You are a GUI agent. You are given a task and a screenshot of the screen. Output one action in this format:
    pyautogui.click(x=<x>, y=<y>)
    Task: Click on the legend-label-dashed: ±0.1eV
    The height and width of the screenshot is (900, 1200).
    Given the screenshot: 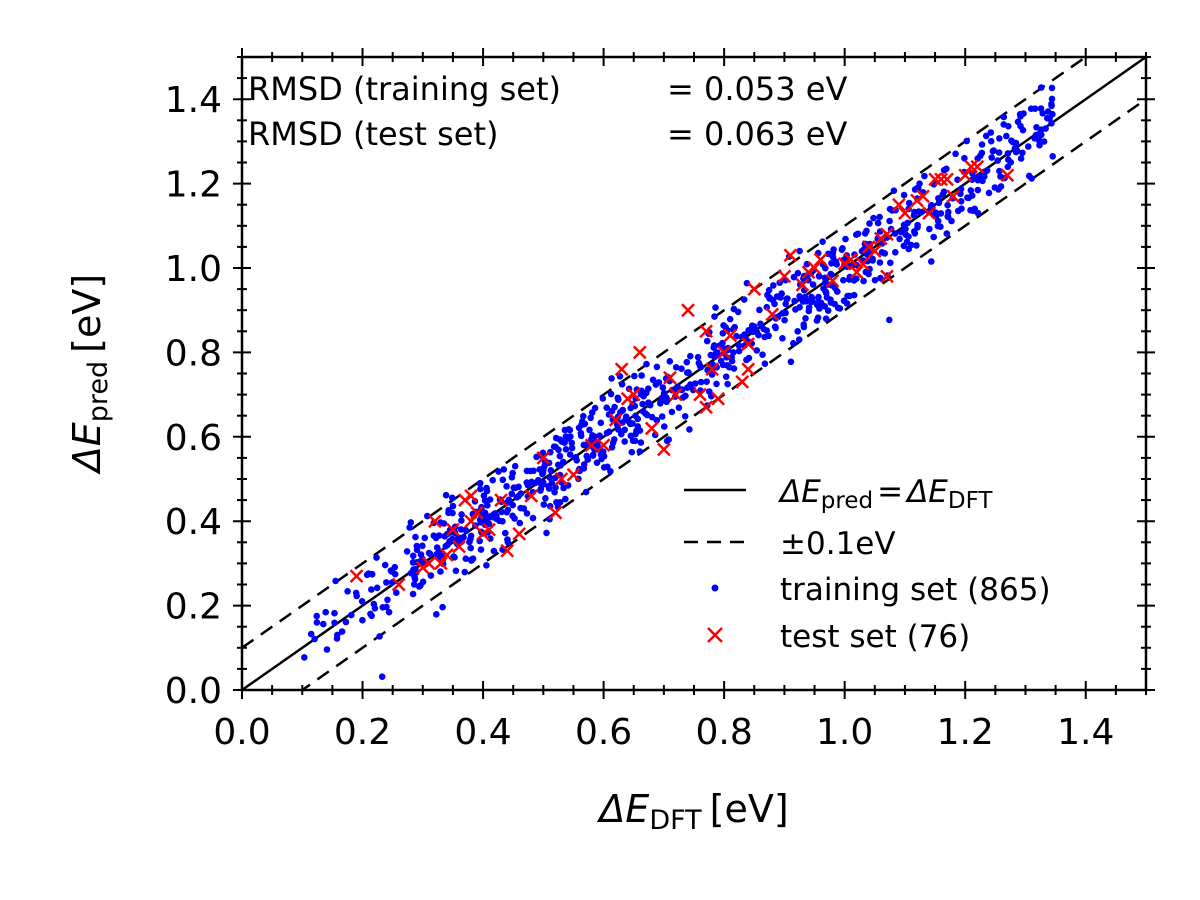 What is the action you would take?
    pyautogui.click(x=838, y=544)
    